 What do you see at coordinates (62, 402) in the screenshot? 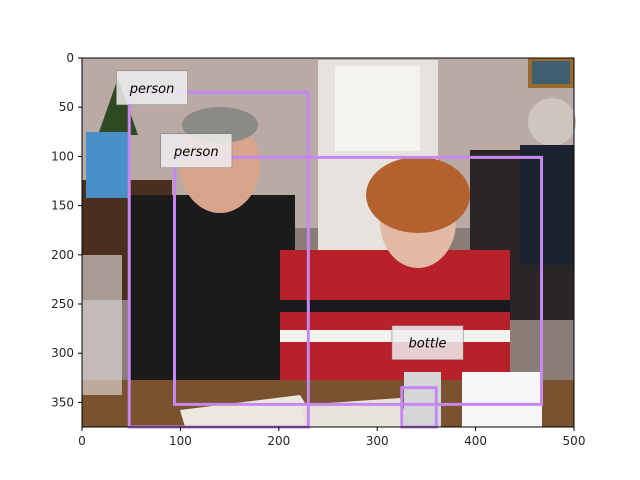
I see `y-tick-label: 350` at bounding box center [62, 402].